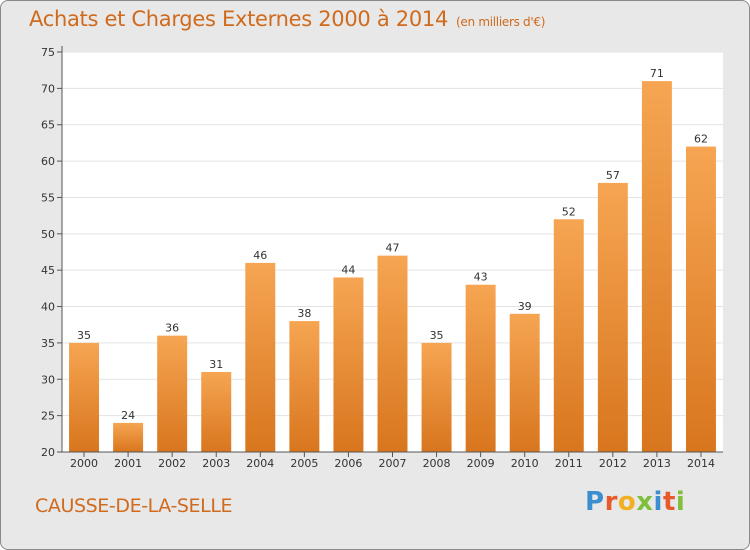 The width and height of the screenshot is (750, 550). I want to click on y-tick-label: 45, so click(48, 270).